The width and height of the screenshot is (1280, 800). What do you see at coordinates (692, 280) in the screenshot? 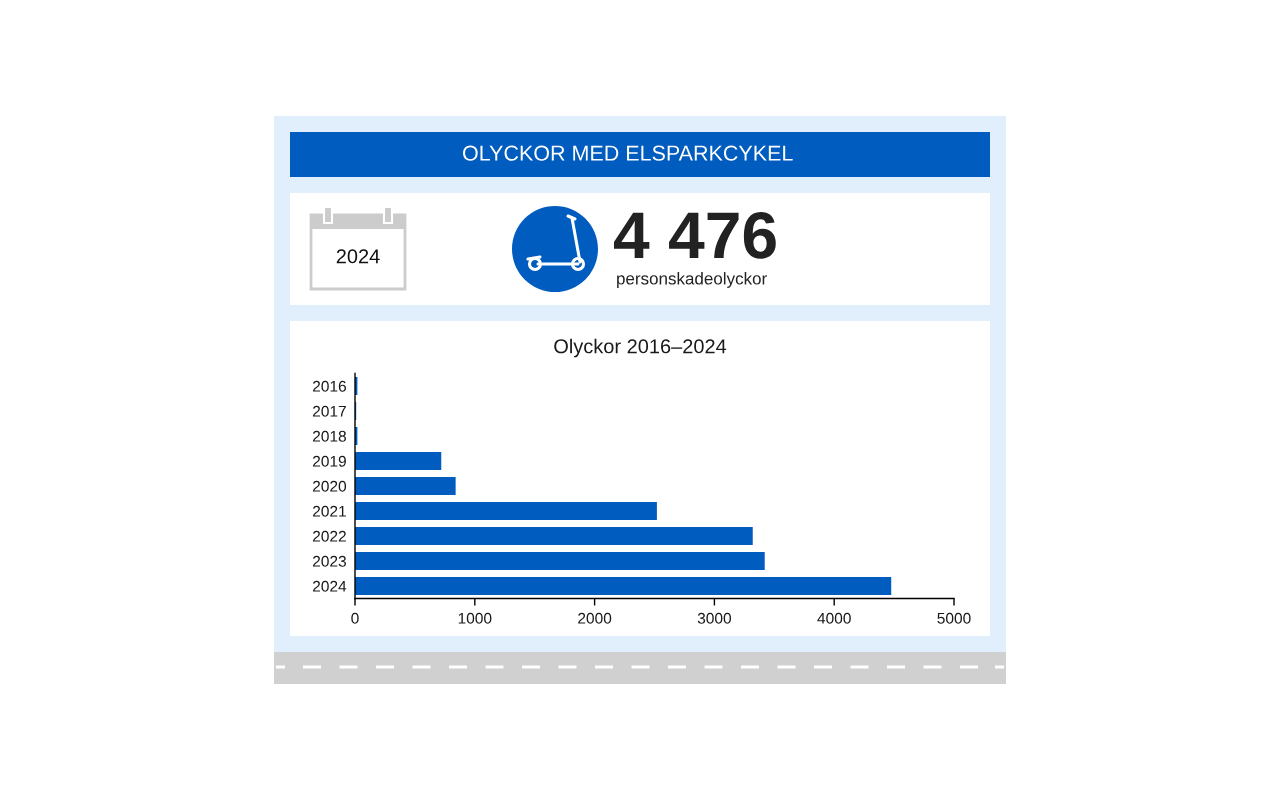
I see `text: personskadeolyckor` at bounding box center [692, 280].